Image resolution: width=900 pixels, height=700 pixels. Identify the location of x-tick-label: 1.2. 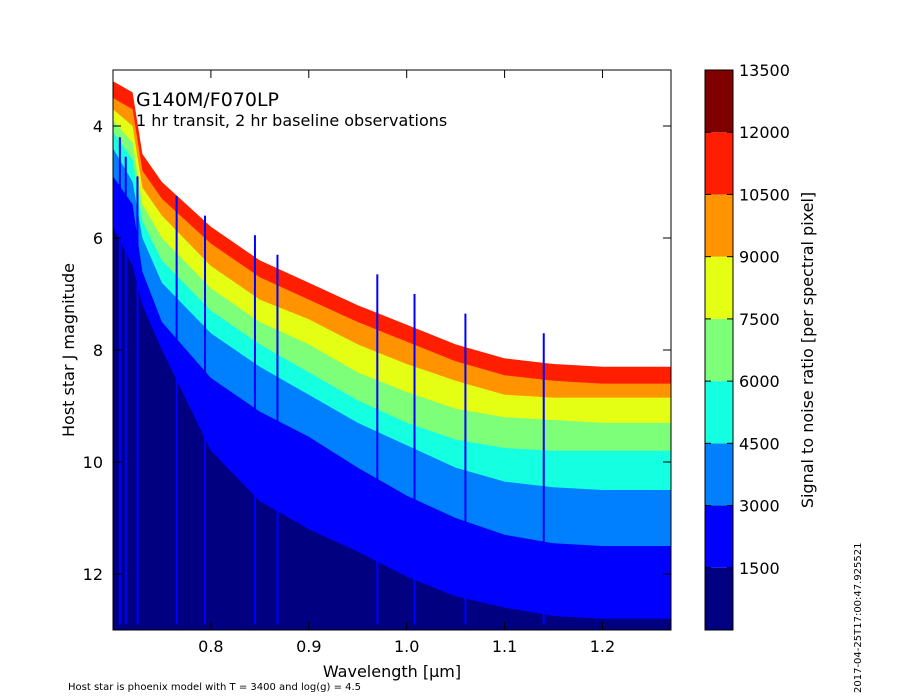
(602, 646).